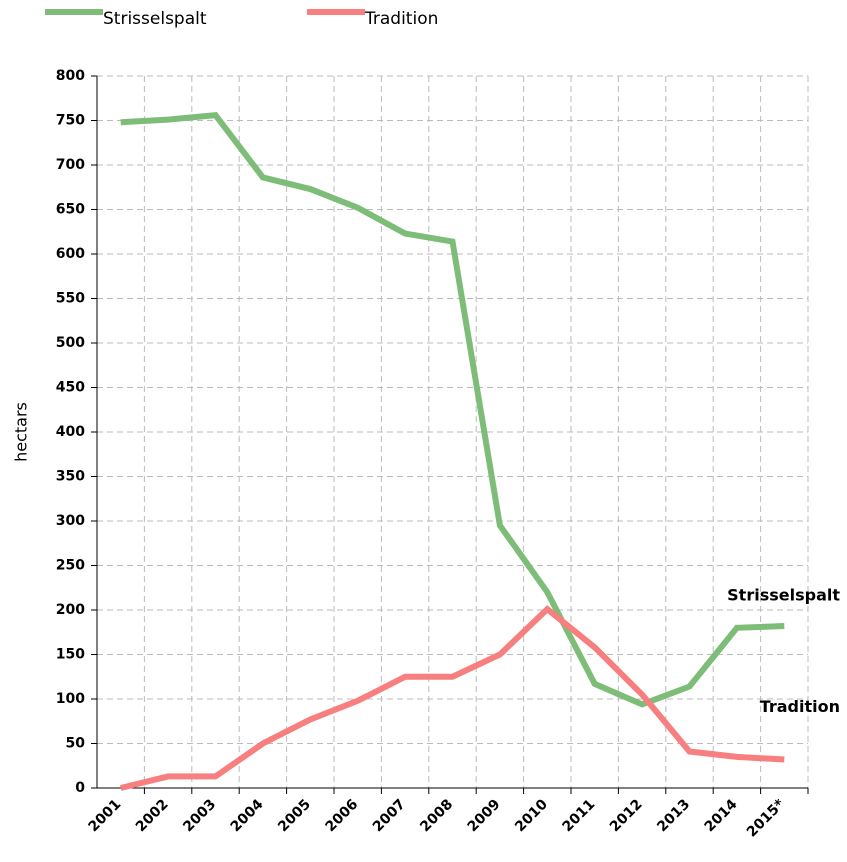 This screenshot has width=847, height=862. Describe the element at coordinates (484, 815) in the screenshot. I see `x-tick-label: 2009` at that location.